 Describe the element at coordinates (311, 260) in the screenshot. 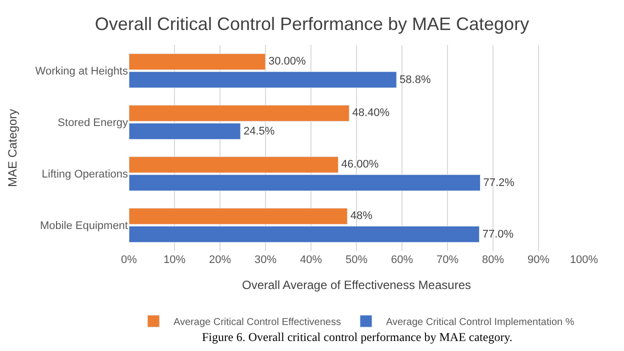

I see `x-tick-label: 40%` at that location.